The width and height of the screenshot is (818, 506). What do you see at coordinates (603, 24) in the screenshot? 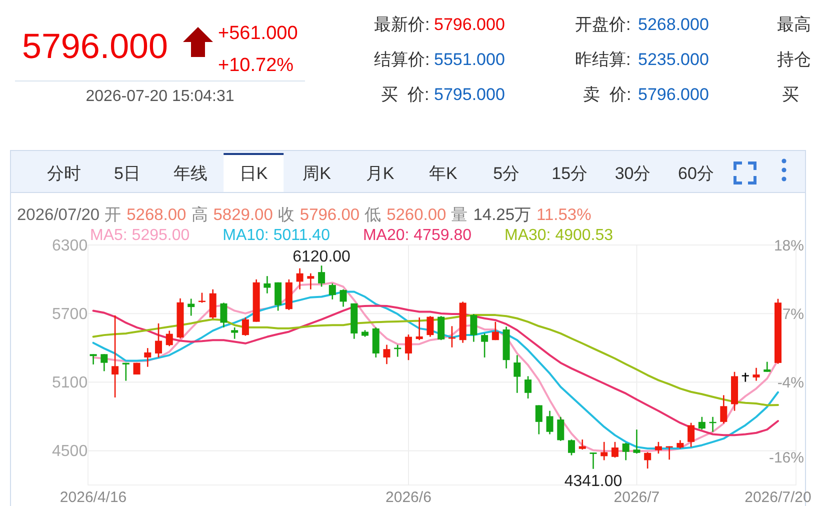
I see `text: 开盘价:` at bounding box center [603, 24].